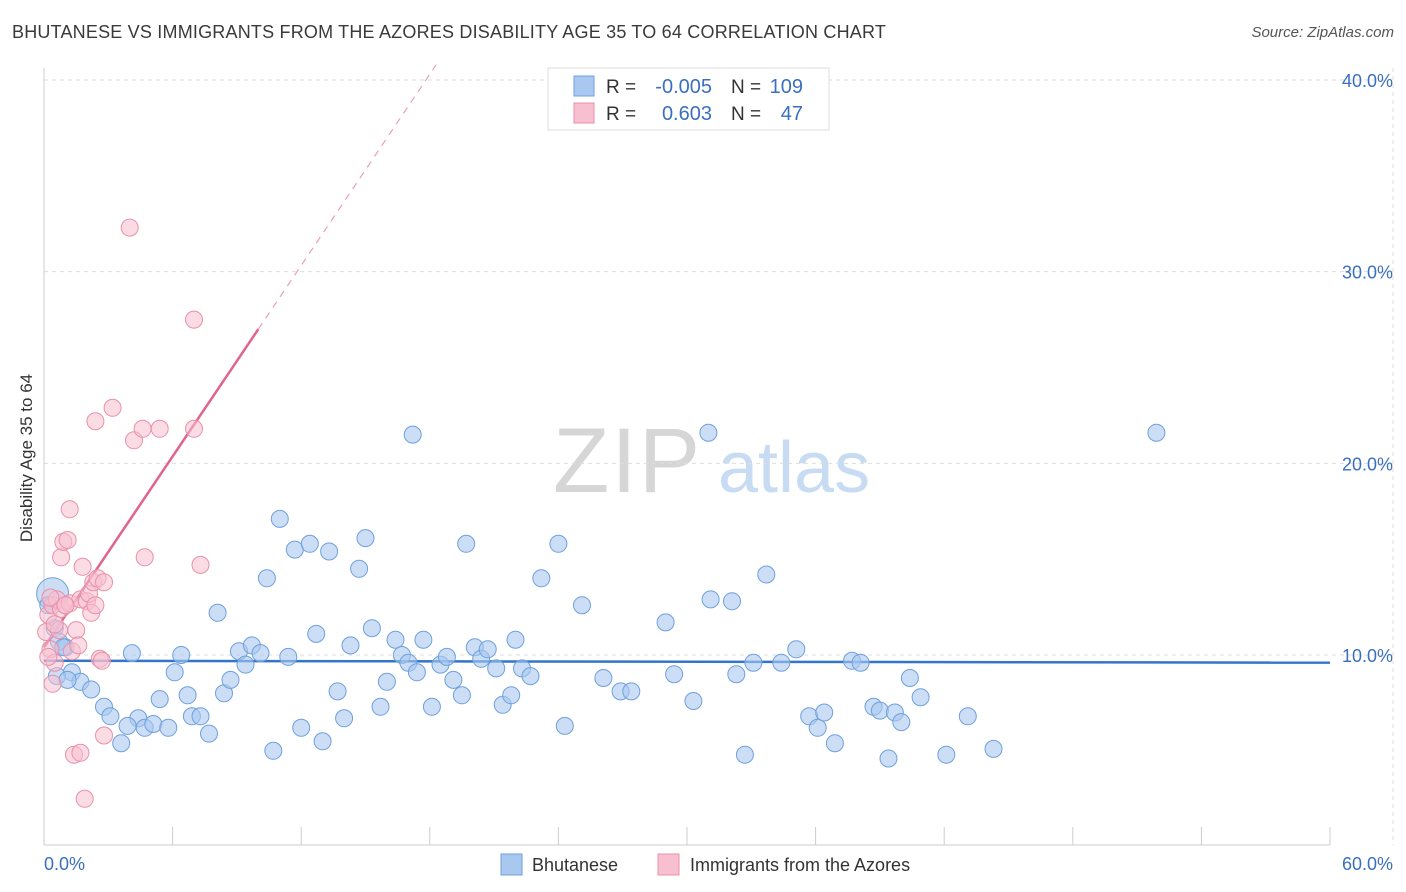  I want to click on y-tick-label-0: 10.0%, so click(1367, 656).